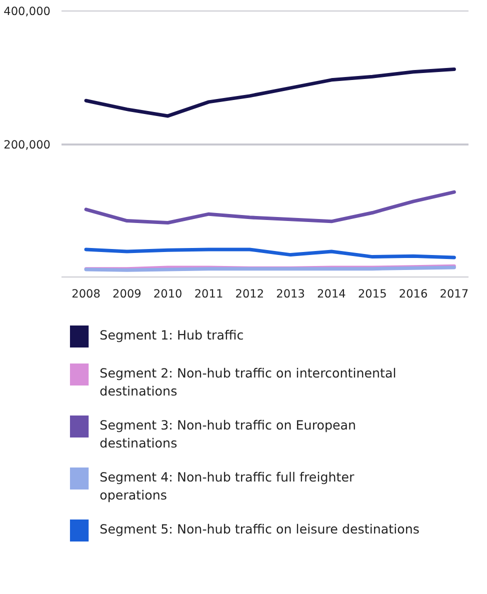  Describe the element at coordinates (290, 293) in the screenshot. I see `x-tick-label: 2013` at that location.